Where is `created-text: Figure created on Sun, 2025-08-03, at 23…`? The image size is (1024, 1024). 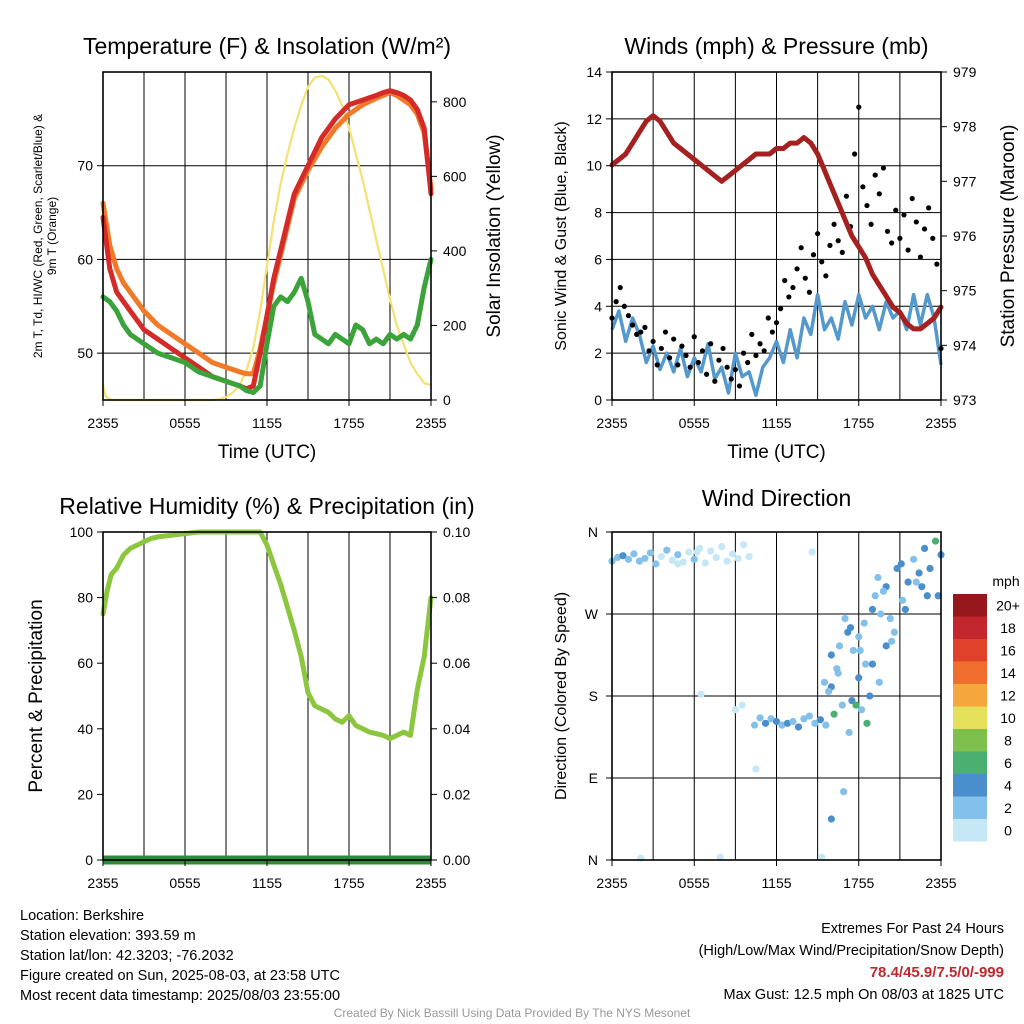
created-text: Figure created on Sun, 2025-08-03, at 23… is located at coordinates (180, 976).